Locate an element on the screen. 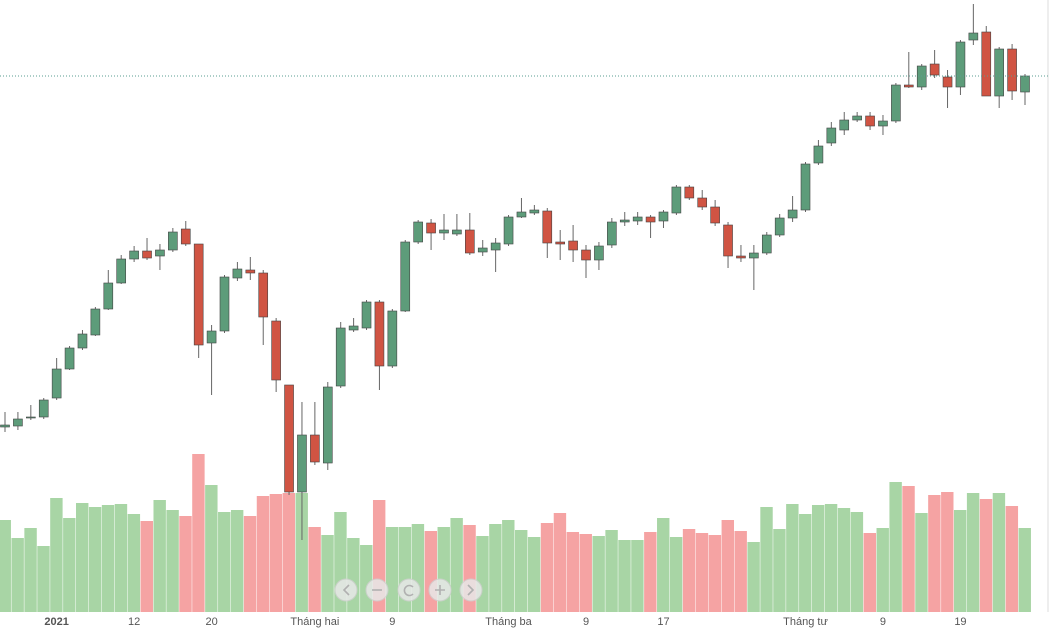  reset-button is located at coordinates (409, 590).